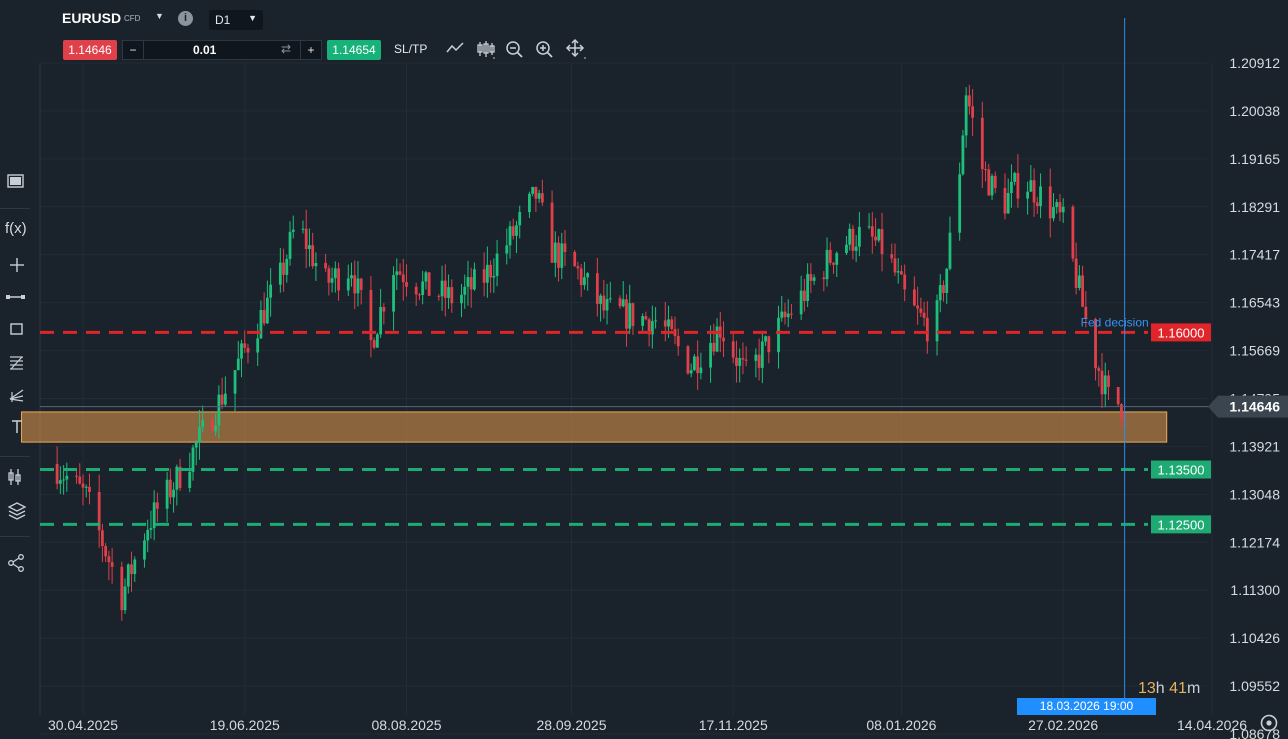 The image size is (1288, 739). I want to click on price-tick-label: 1.19165, so click(1254, 159).